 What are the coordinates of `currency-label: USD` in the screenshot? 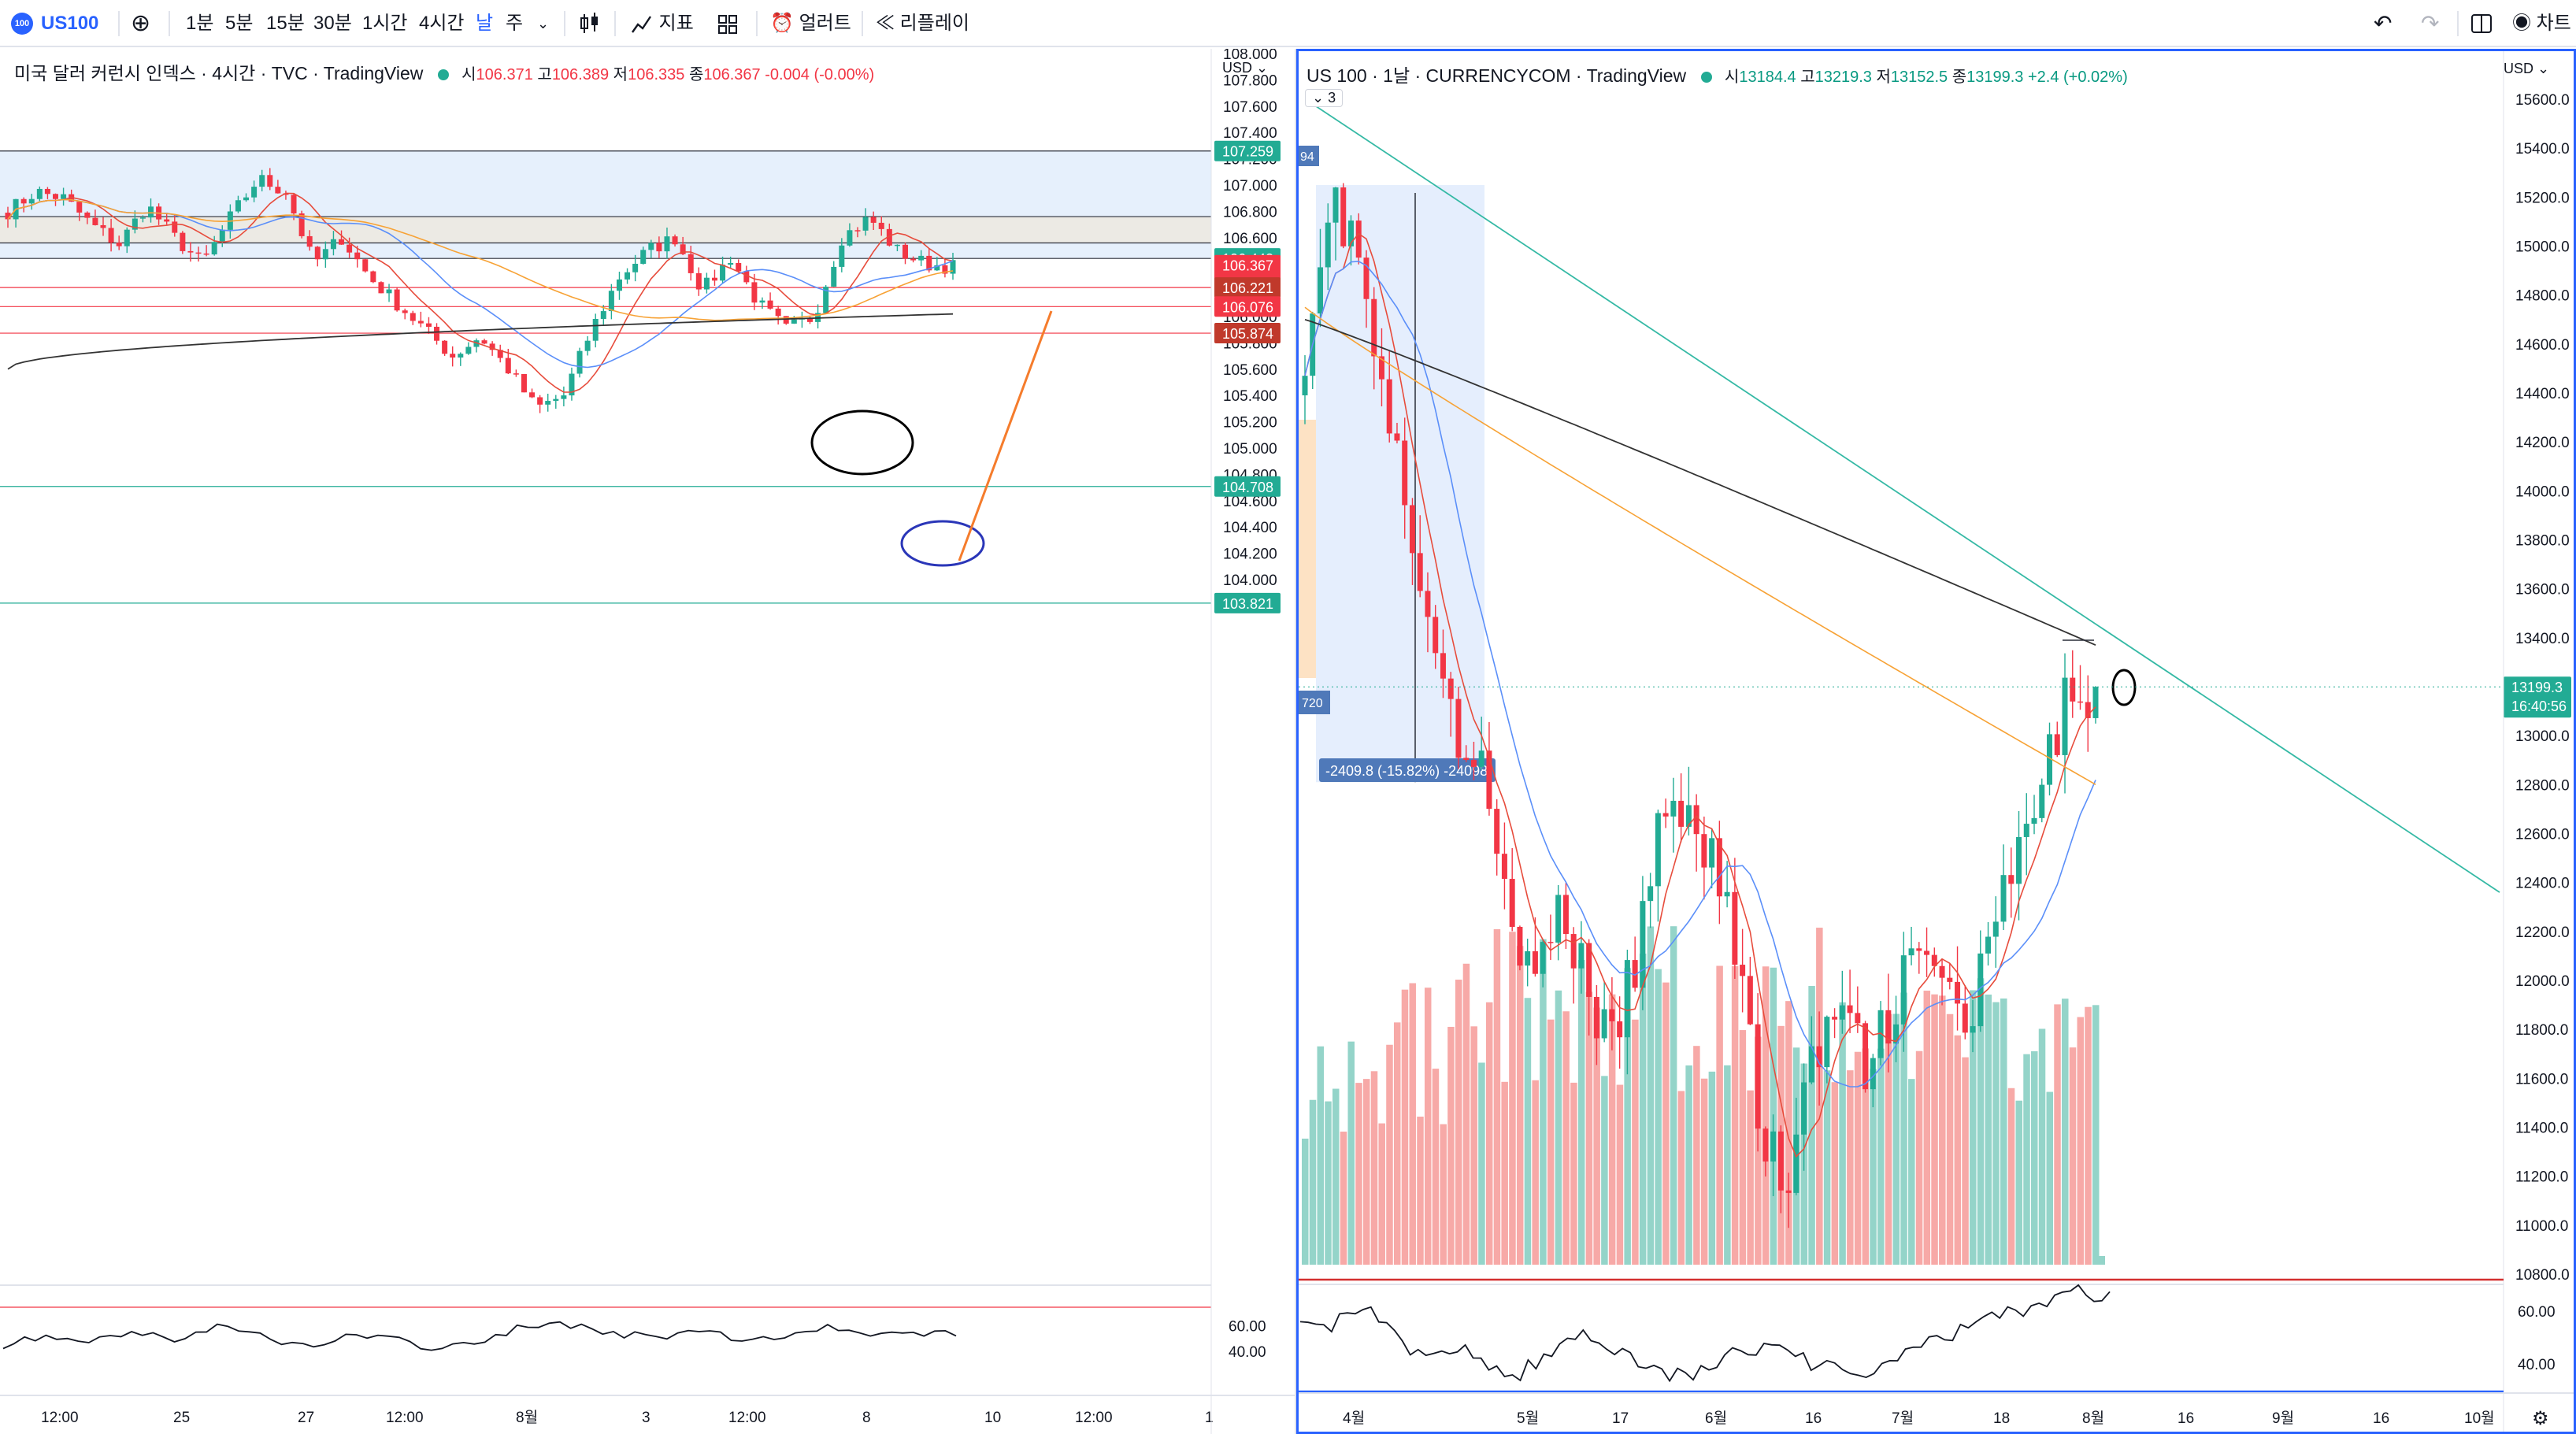 It's located at (2519, 68).